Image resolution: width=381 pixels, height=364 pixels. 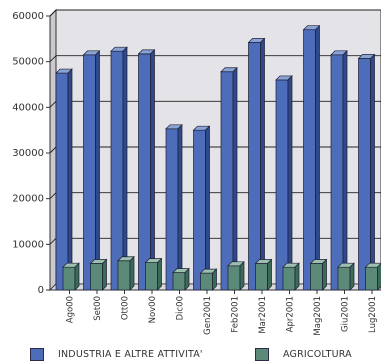 I want to click on y-tick-label: 40000, so click(x=28, y=107).